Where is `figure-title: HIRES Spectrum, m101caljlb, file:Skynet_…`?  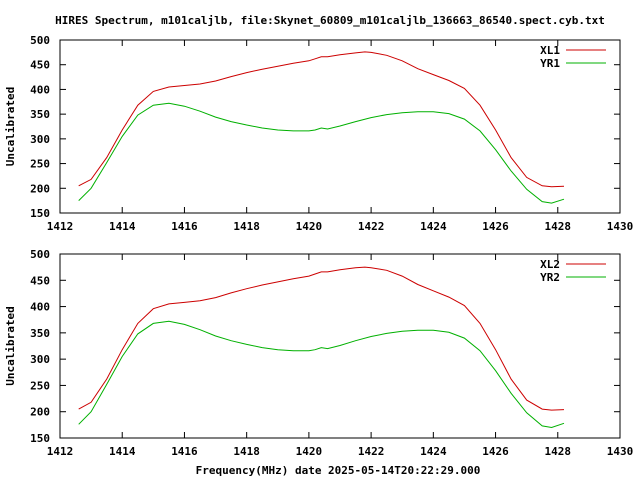 figure-title: HIRES Spectrum, m101caljlb, file:Skynet_… is located at coordinates (330, 20).